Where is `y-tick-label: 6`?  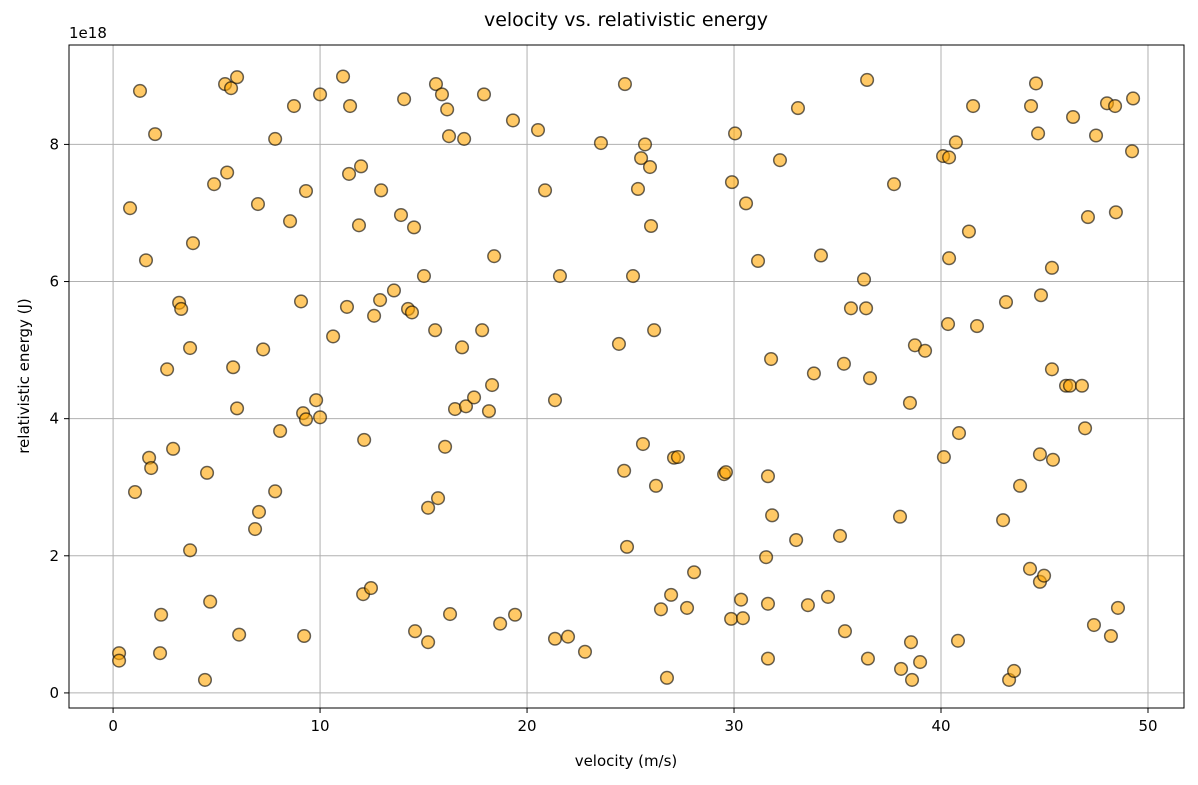
y-tick-label: 6 is located at coordinates (54, 282).